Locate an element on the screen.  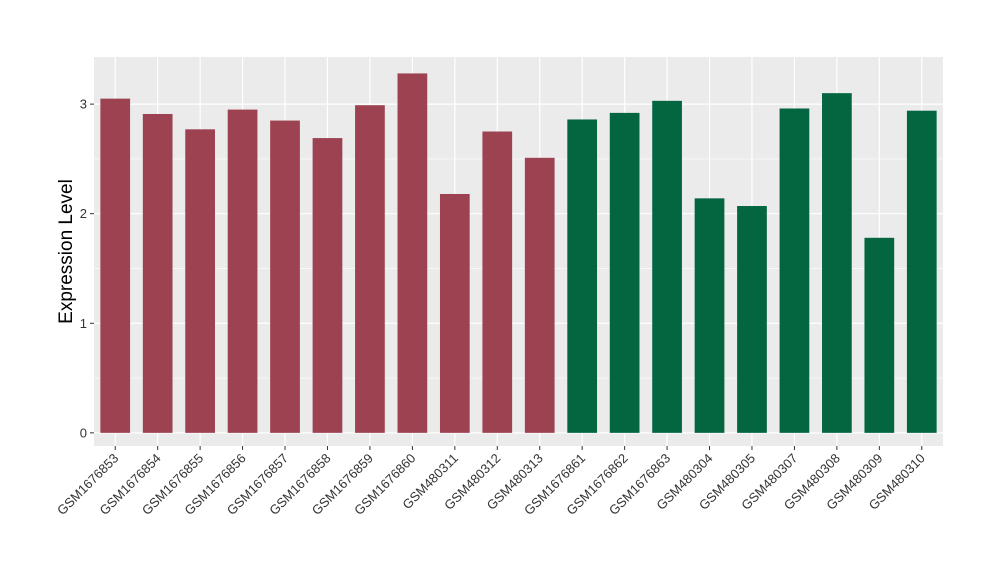
bar-GSM1676855 is located at coordinates (200, 281).